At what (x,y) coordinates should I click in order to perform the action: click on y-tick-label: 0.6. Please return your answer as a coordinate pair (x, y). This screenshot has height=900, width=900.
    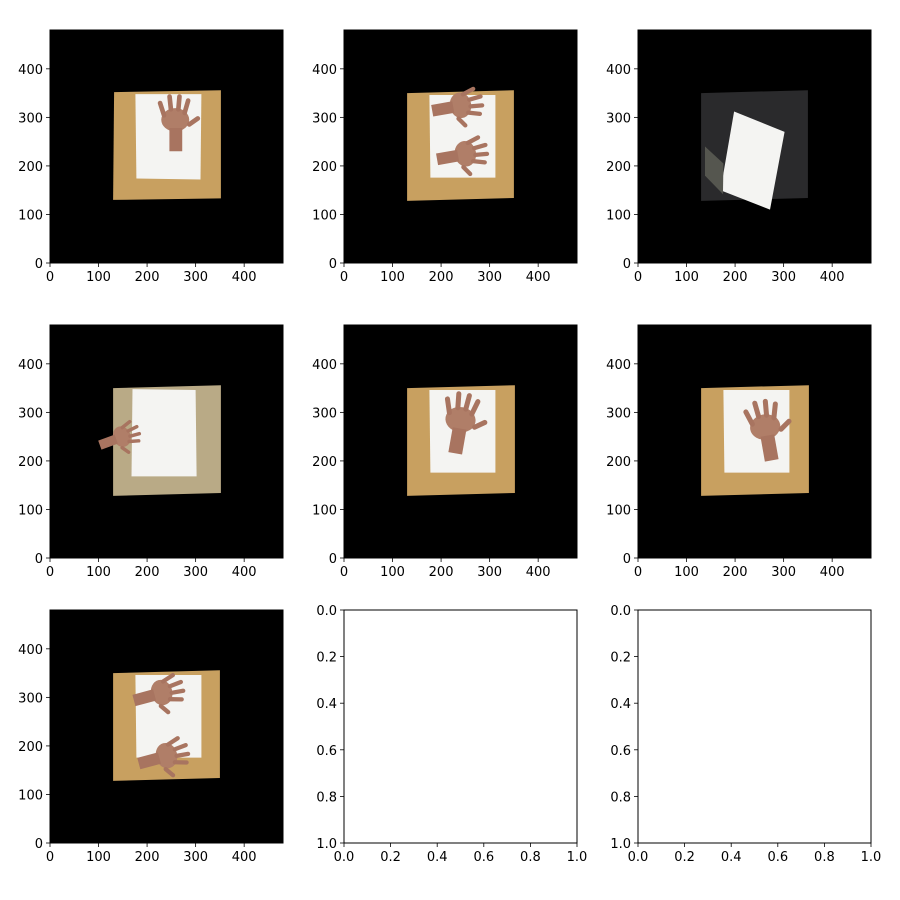
    Looking at the image, I should click on (326, 751).